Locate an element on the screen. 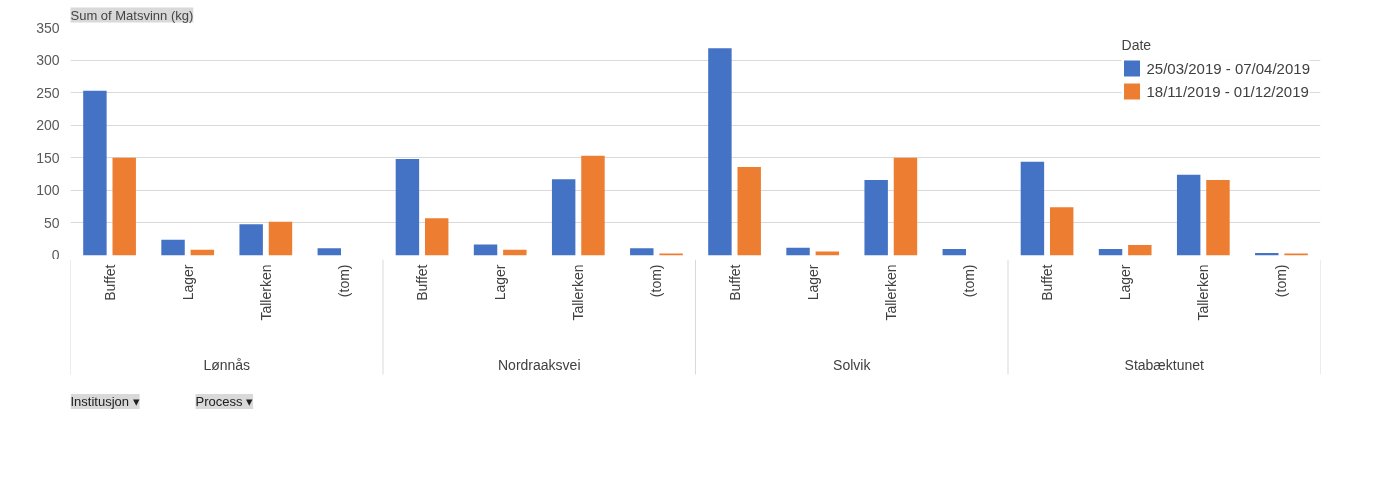 This screenshot has height=488, width=1382. y-tick-label: 300 is located at coordinates (48, 60).